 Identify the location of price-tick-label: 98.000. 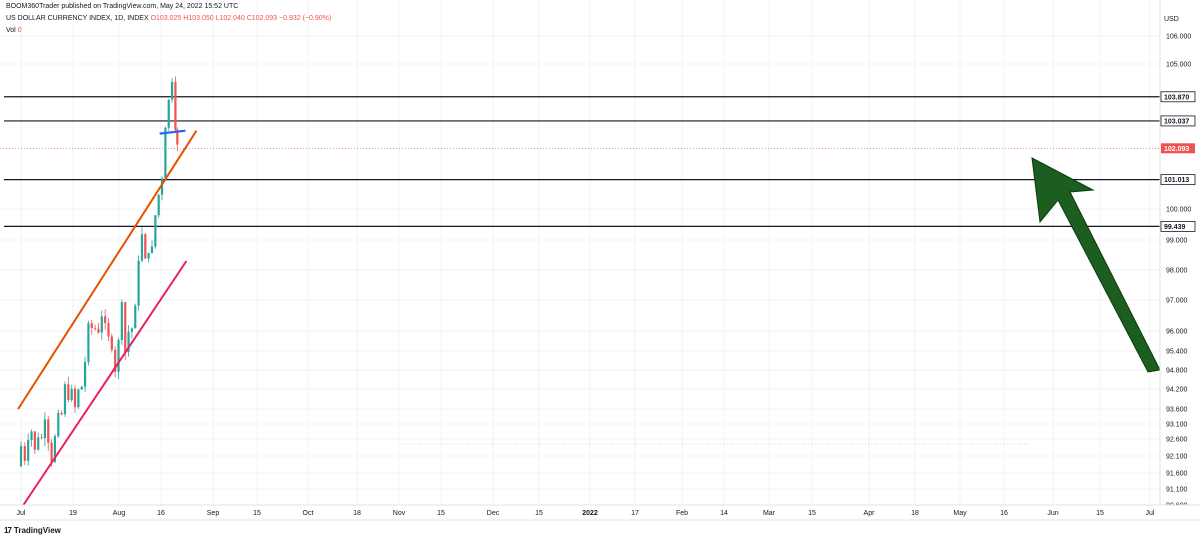
(1177, 271).